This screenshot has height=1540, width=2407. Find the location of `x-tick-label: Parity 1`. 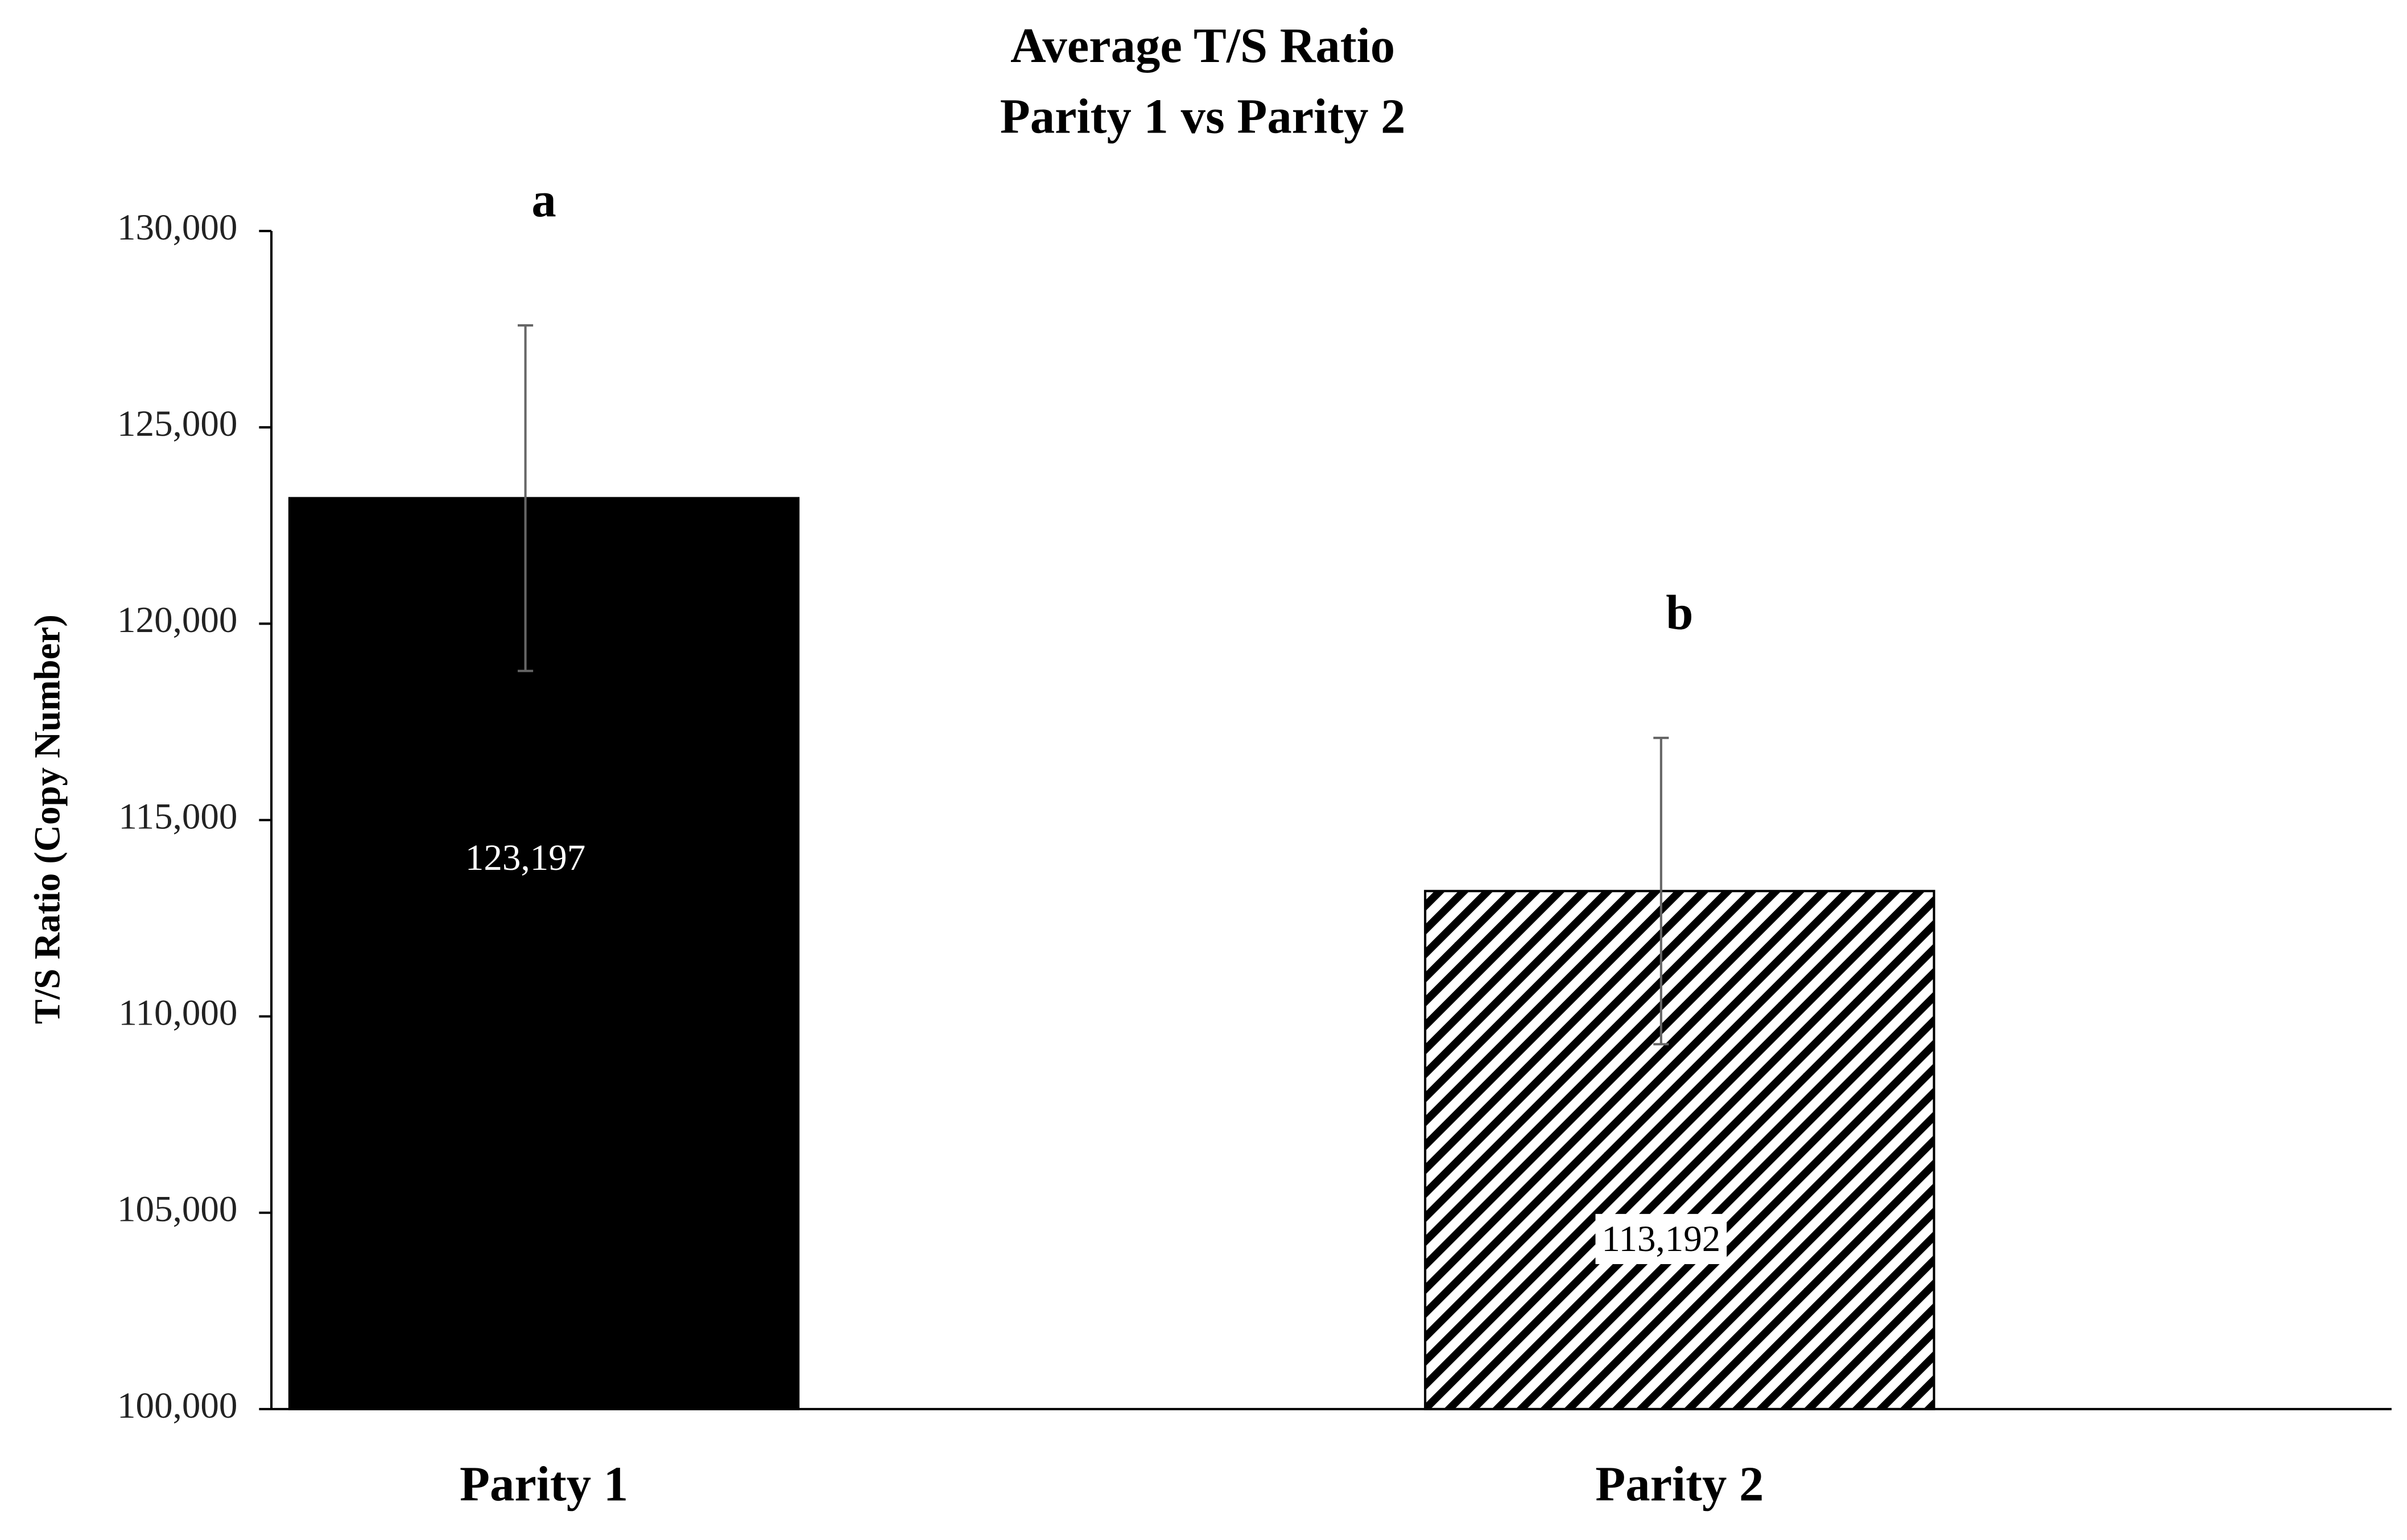

x-tick-label: Parity 1 is located at coordinates (544, 1484).